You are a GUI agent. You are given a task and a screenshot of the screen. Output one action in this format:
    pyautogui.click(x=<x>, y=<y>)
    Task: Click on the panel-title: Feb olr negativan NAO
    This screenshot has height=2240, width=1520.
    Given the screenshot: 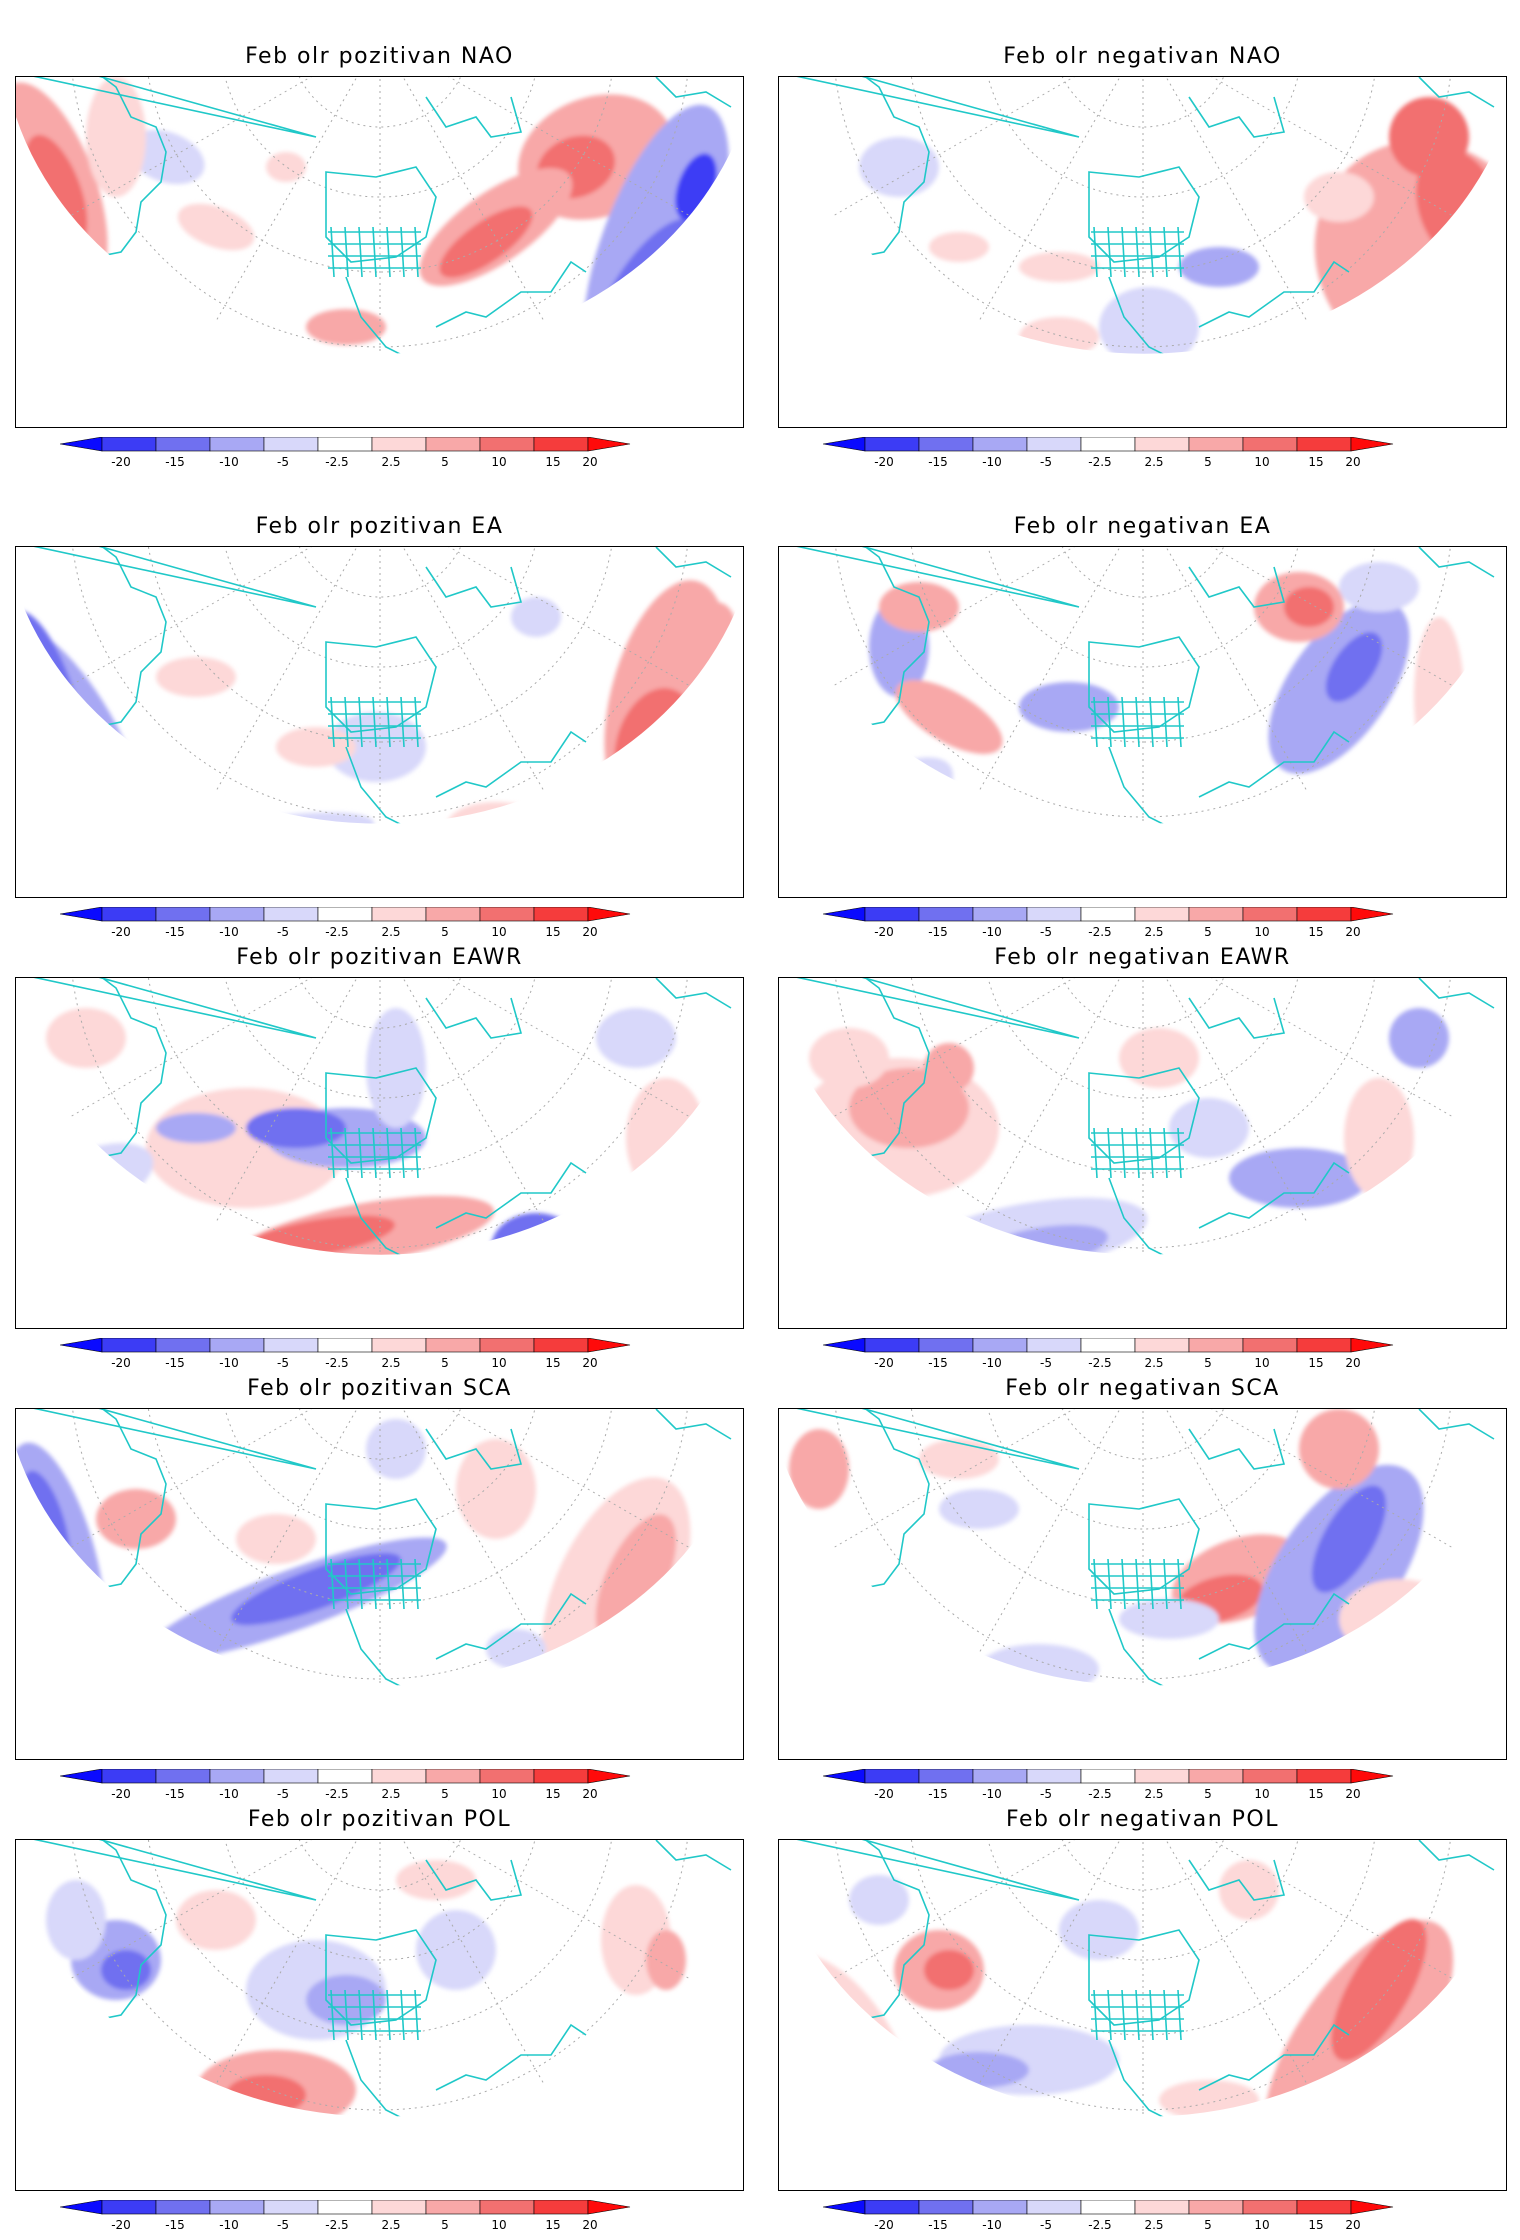 What is the action you would take?
    pyautogui.click(x=1142, y=56)
    